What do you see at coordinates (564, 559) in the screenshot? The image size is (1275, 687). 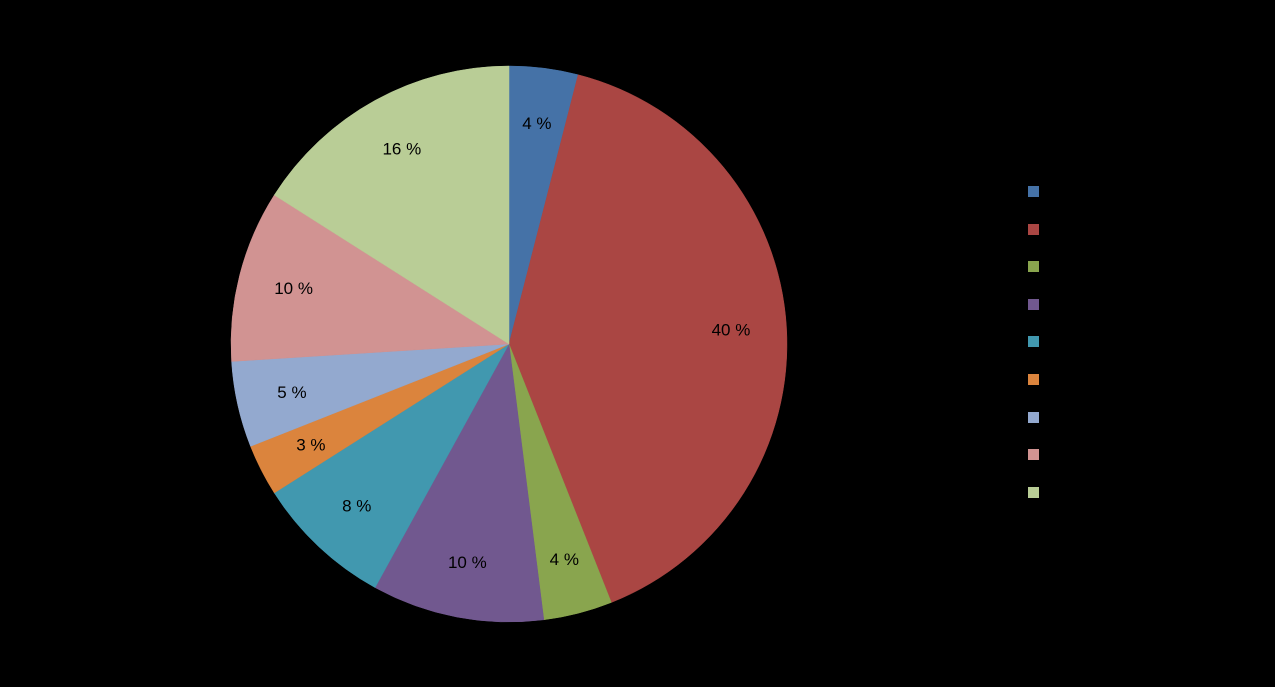 I see `data-label-3: 4 %` at bounding box center [564, 559].